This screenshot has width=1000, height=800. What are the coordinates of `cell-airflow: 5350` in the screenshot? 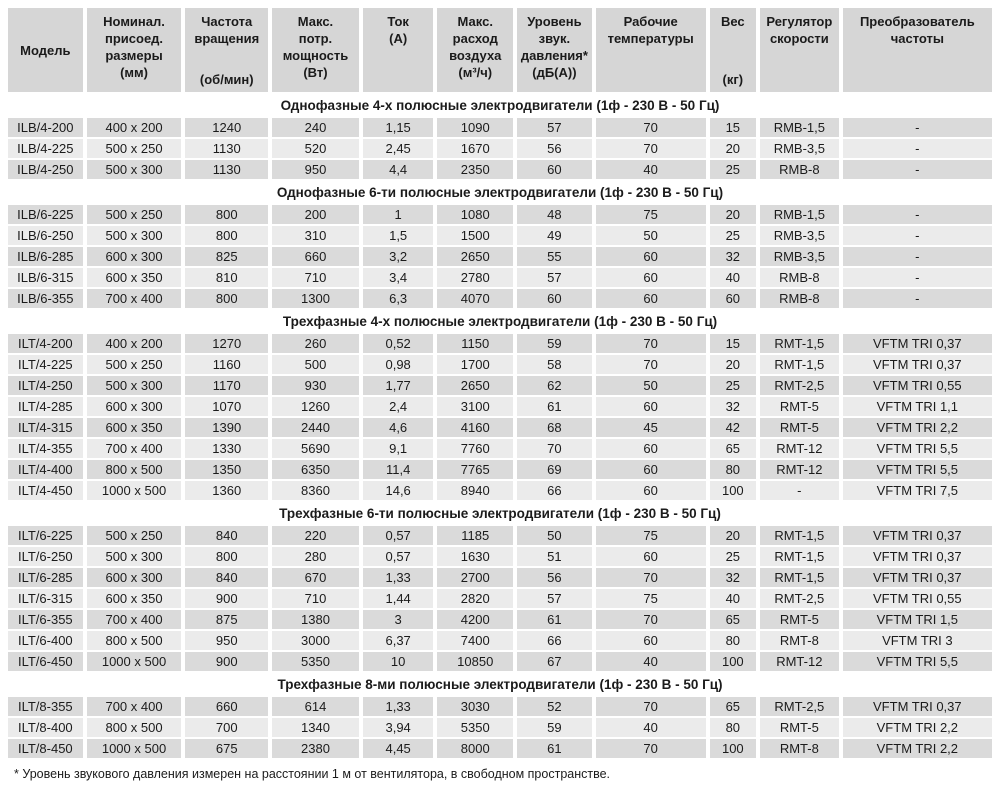 It's located at (475, 727).